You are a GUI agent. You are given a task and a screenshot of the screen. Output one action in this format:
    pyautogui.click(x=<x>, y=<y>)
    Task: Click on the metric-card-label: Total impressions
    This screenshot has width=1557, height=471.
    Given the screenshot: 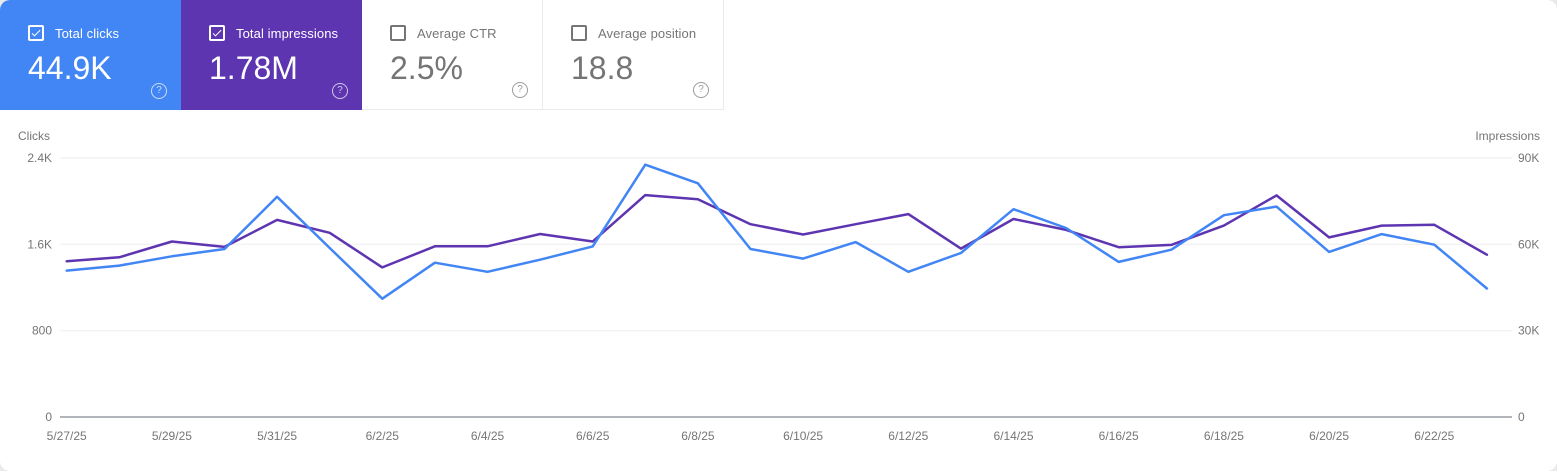 What is the action you would take?
    pyautogui.click(x=287, y=33)
    